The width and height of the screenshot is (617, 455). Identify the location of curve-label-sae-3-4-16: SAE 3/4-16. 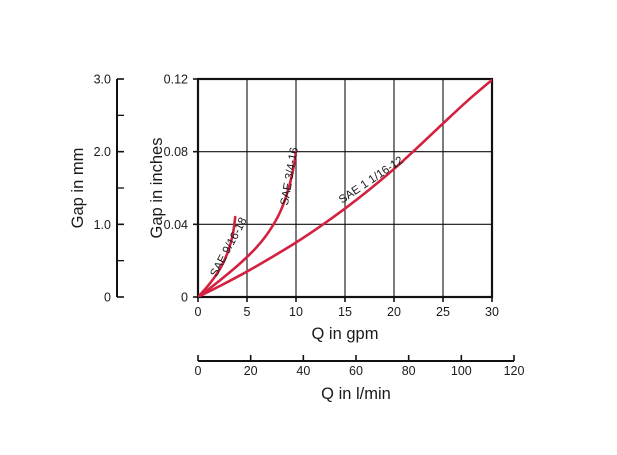
(290, 176).